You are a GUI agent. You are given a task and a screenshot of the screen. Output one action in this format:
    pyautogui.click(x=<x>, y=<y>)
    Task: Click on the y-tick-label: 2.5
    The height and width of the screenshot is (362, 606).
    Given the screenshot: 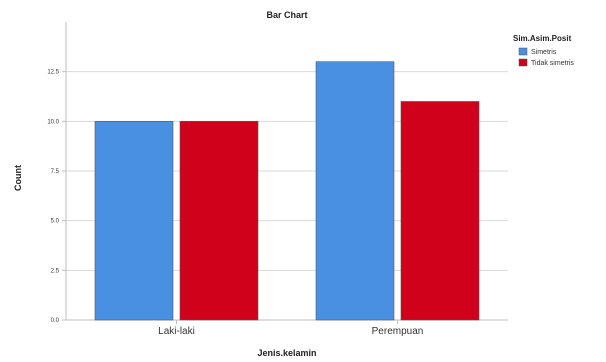 What is the action you would take?
    pyautogui.click(x=55, y=271)
    